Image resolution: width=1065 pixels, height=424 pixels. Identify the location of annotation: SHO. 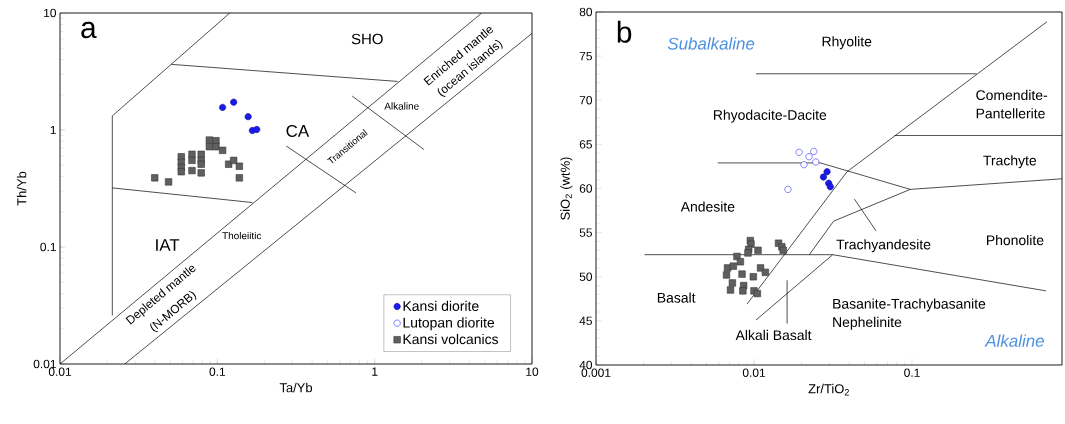
(367, 39).